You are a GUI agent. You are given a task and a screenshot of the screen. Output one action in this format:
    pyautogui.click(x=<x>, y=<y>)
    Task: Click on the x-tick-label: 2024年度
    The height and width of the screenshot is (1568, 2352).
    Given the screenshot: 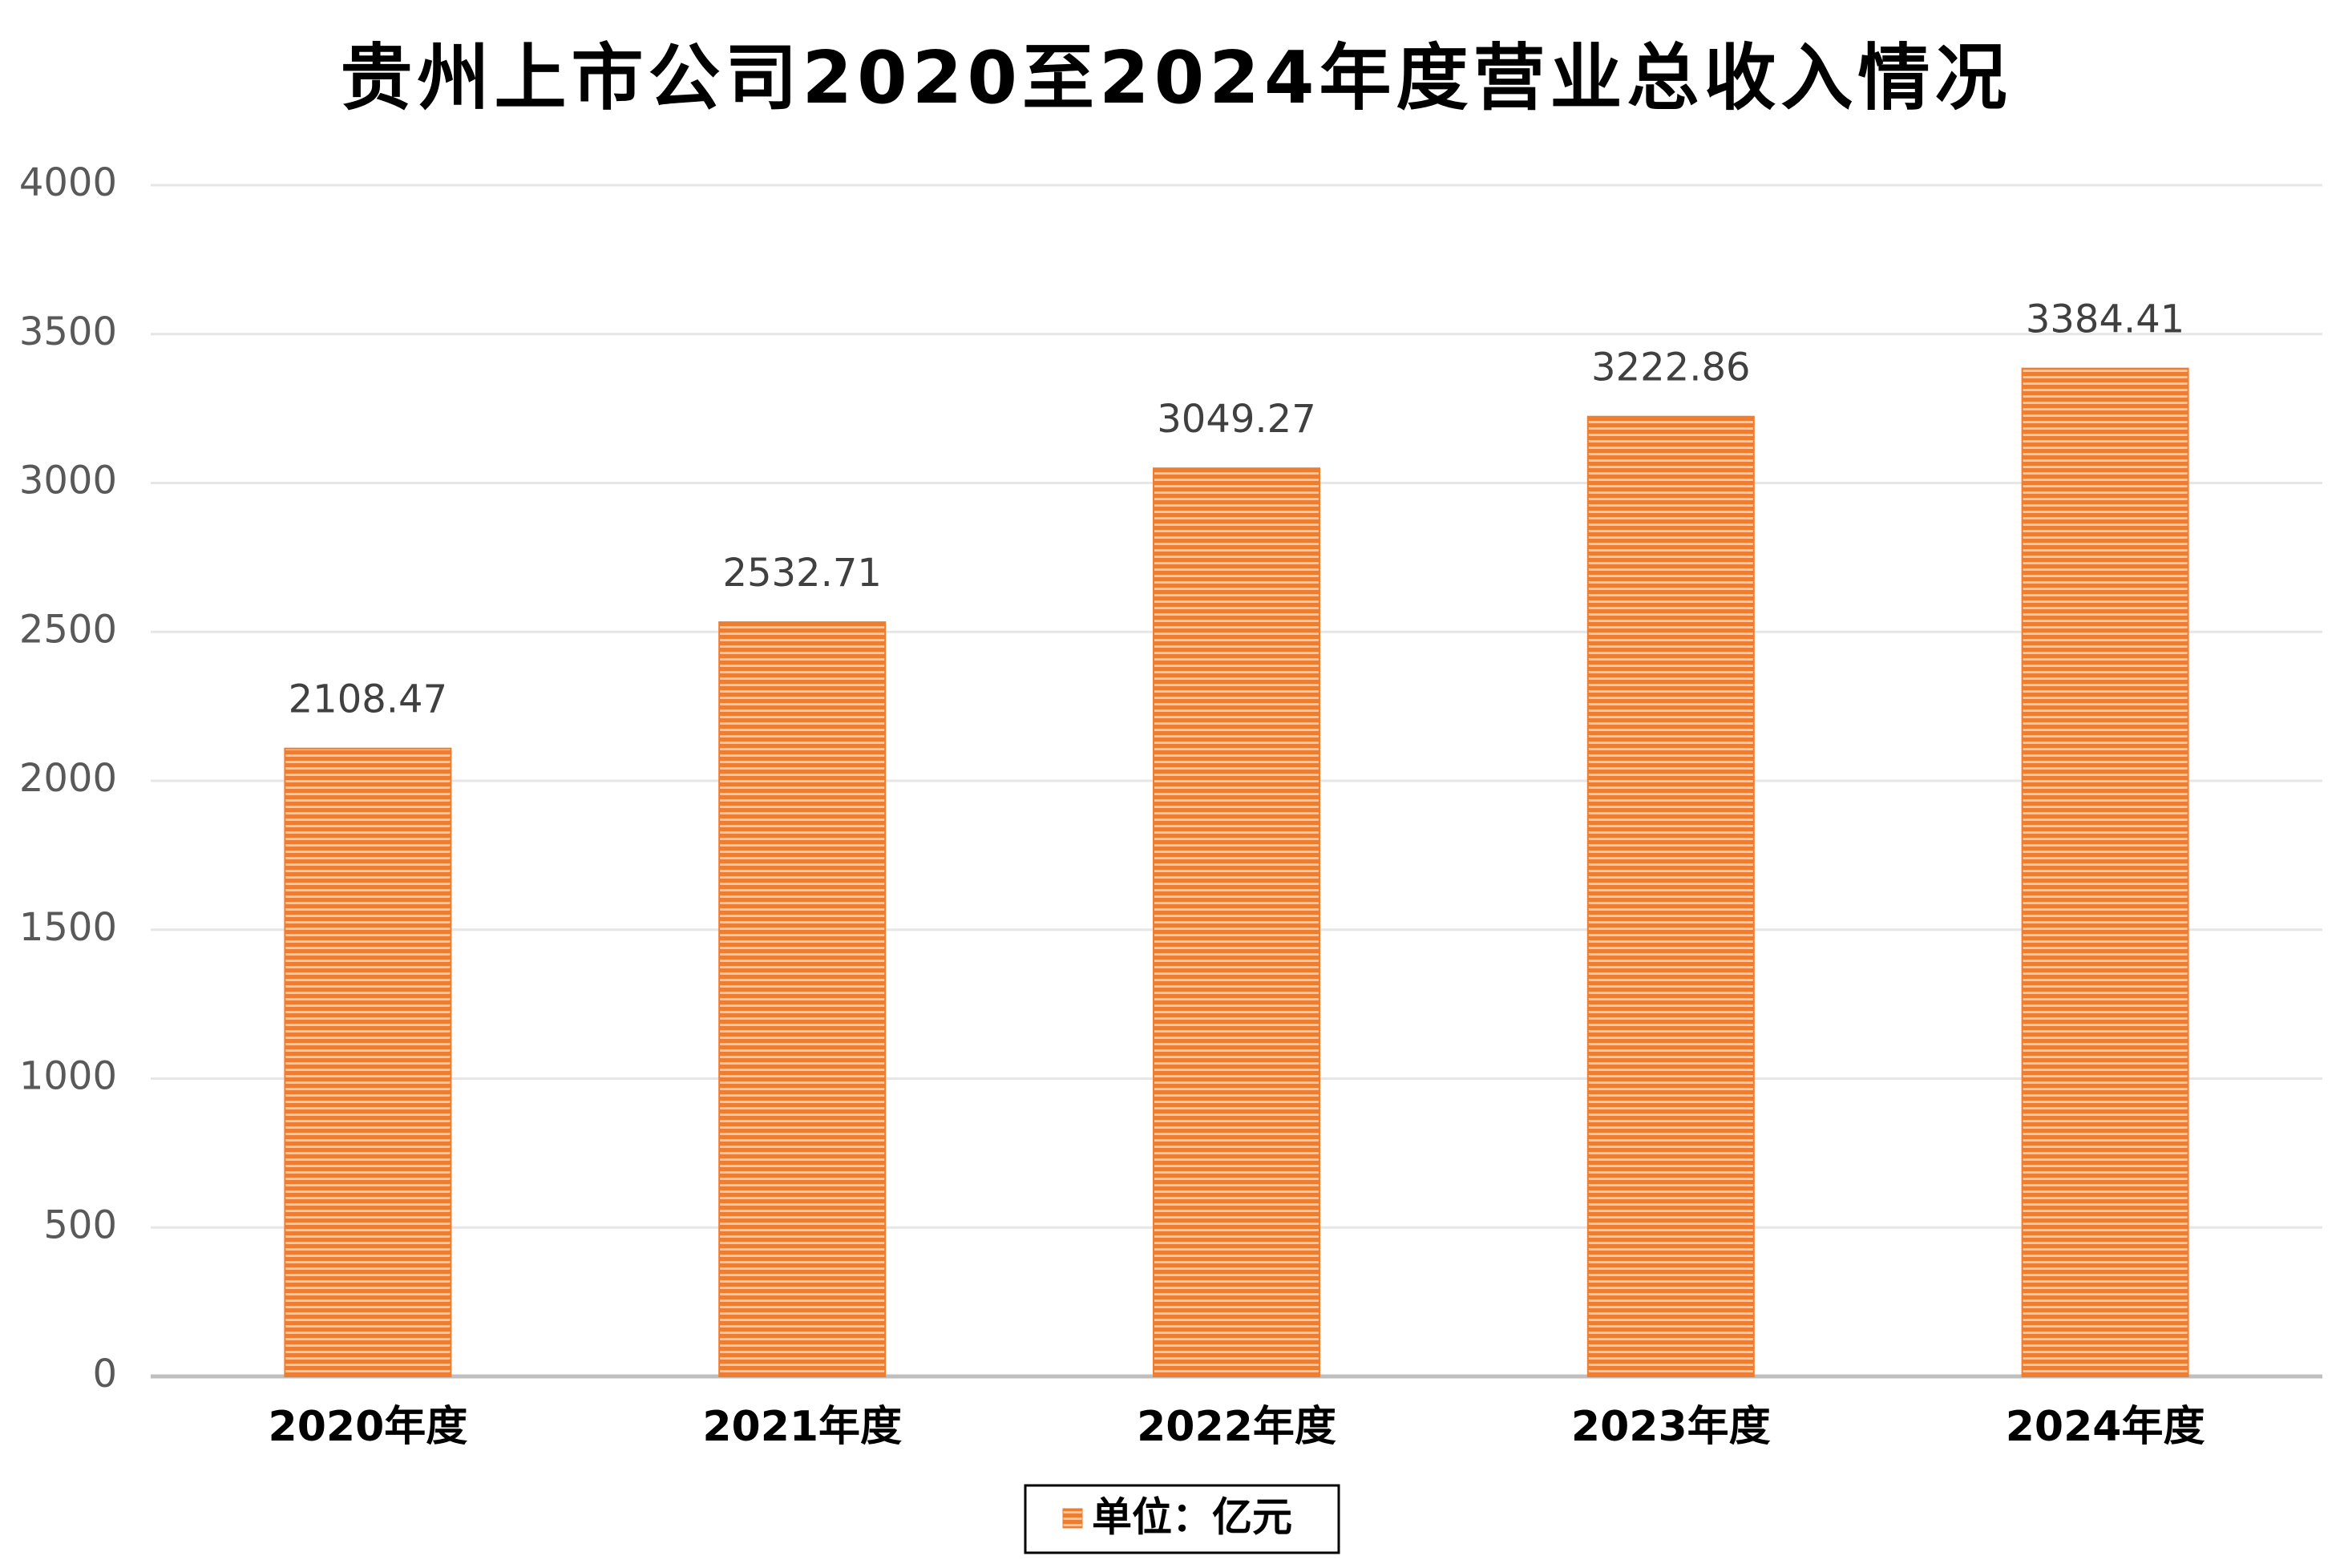 What is the action you would take?
    pyautogui.click(x=2105, y=1427)
    